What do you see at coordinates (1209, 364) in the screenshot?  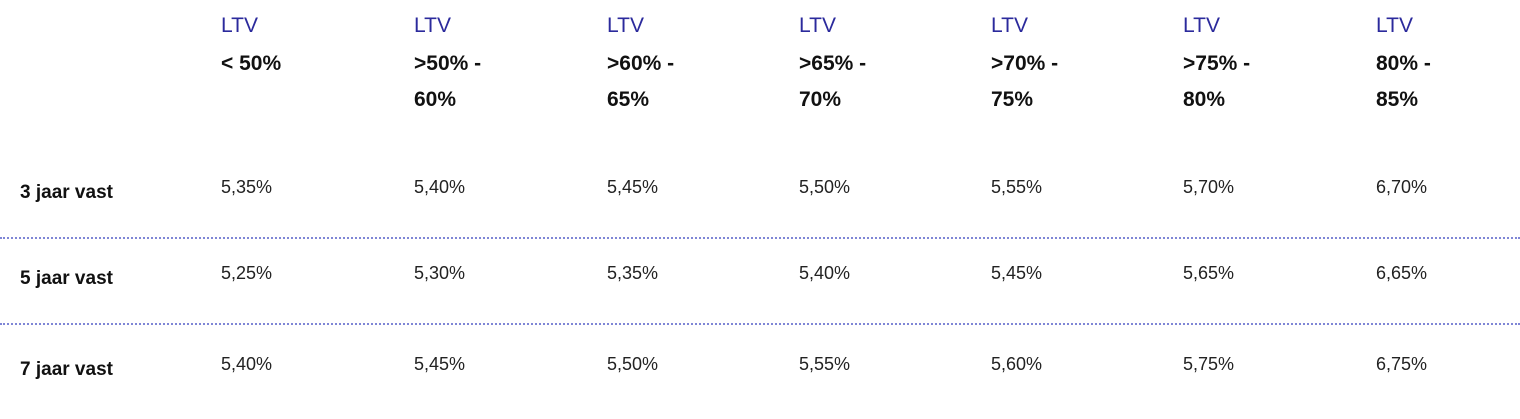 I see `rate-cell: 5,75%` at bounding box center [1209, 364].